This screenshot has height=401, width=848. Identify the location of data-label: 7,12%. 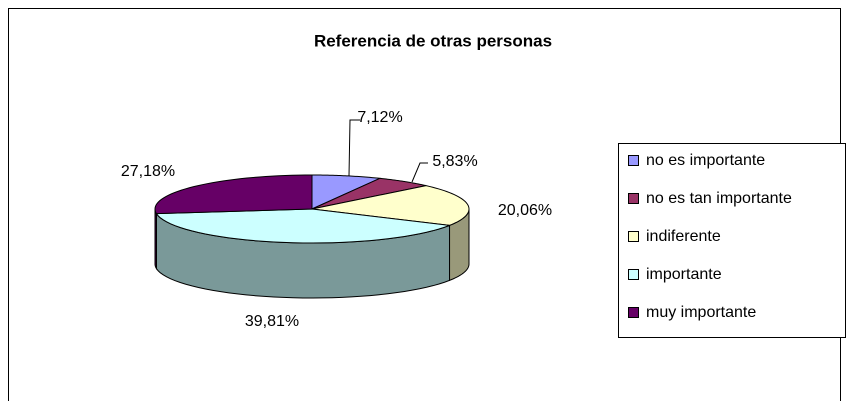
(379, 117).